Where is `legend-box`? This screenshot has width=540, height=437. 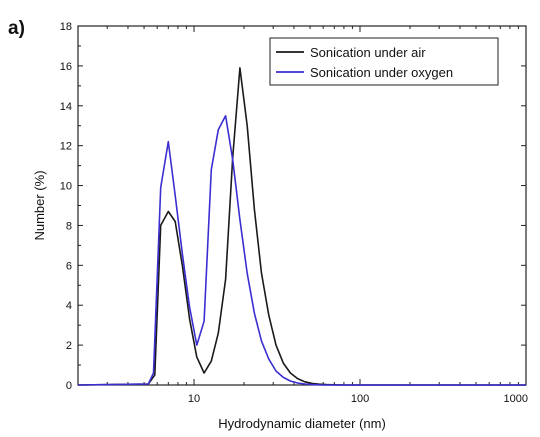
legend-box is located at coordinates (384, 61).